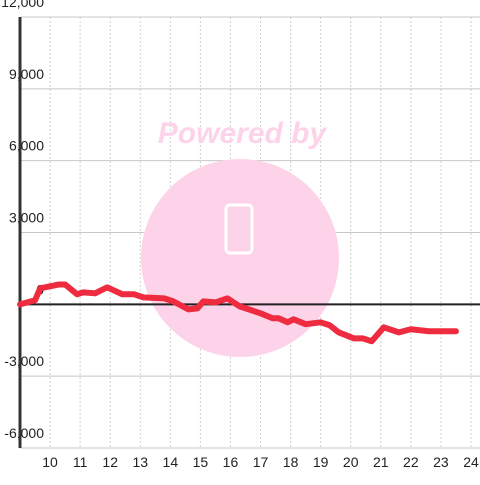  What do you see at coordinates (321, 462) in the screenshot?
I see `x-tick-label: 19` at bounding box center [321, 462].